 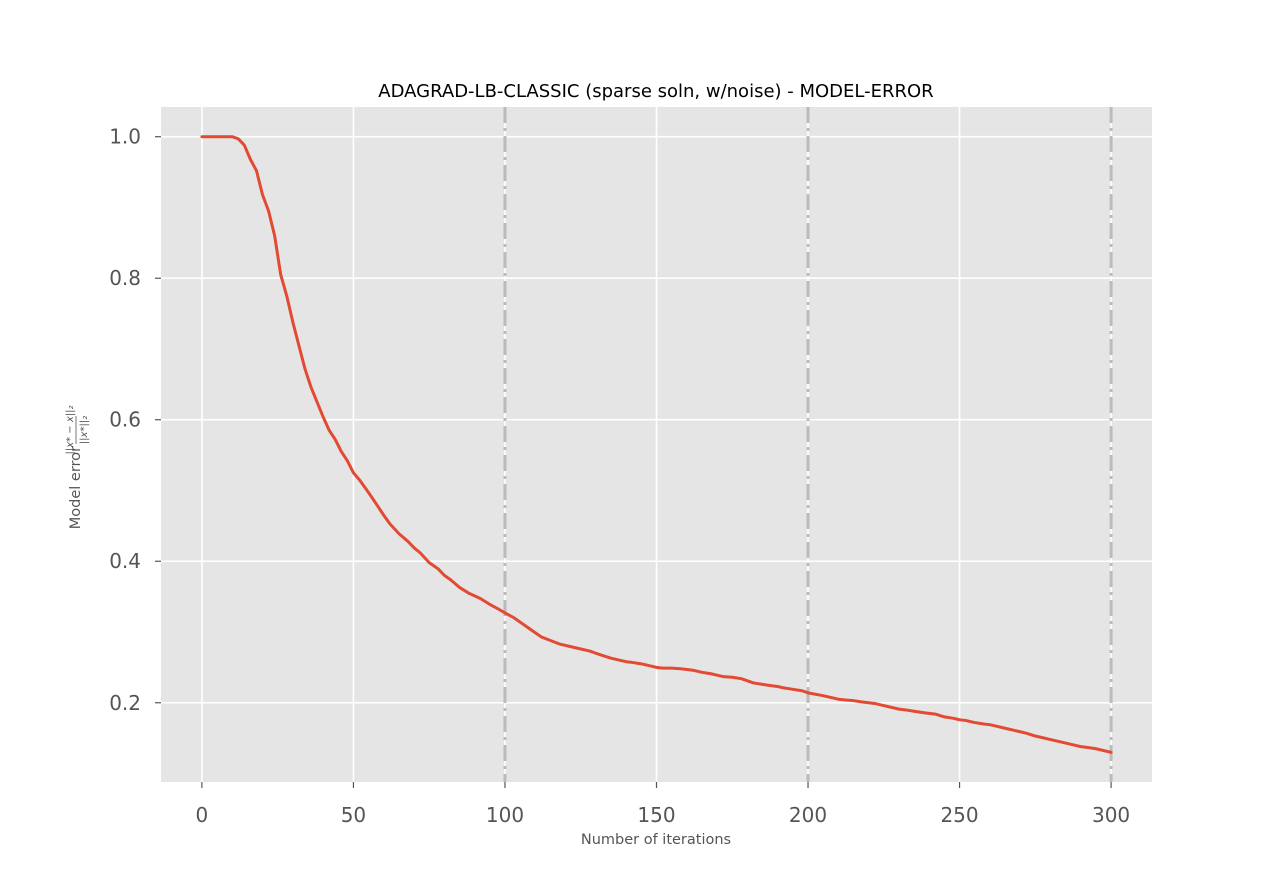 What do you see at coordinates (84, 430) in the screenshot?
I see `y-axis-label-denominator: ||x*||₂` at bounding box center [84, 430].